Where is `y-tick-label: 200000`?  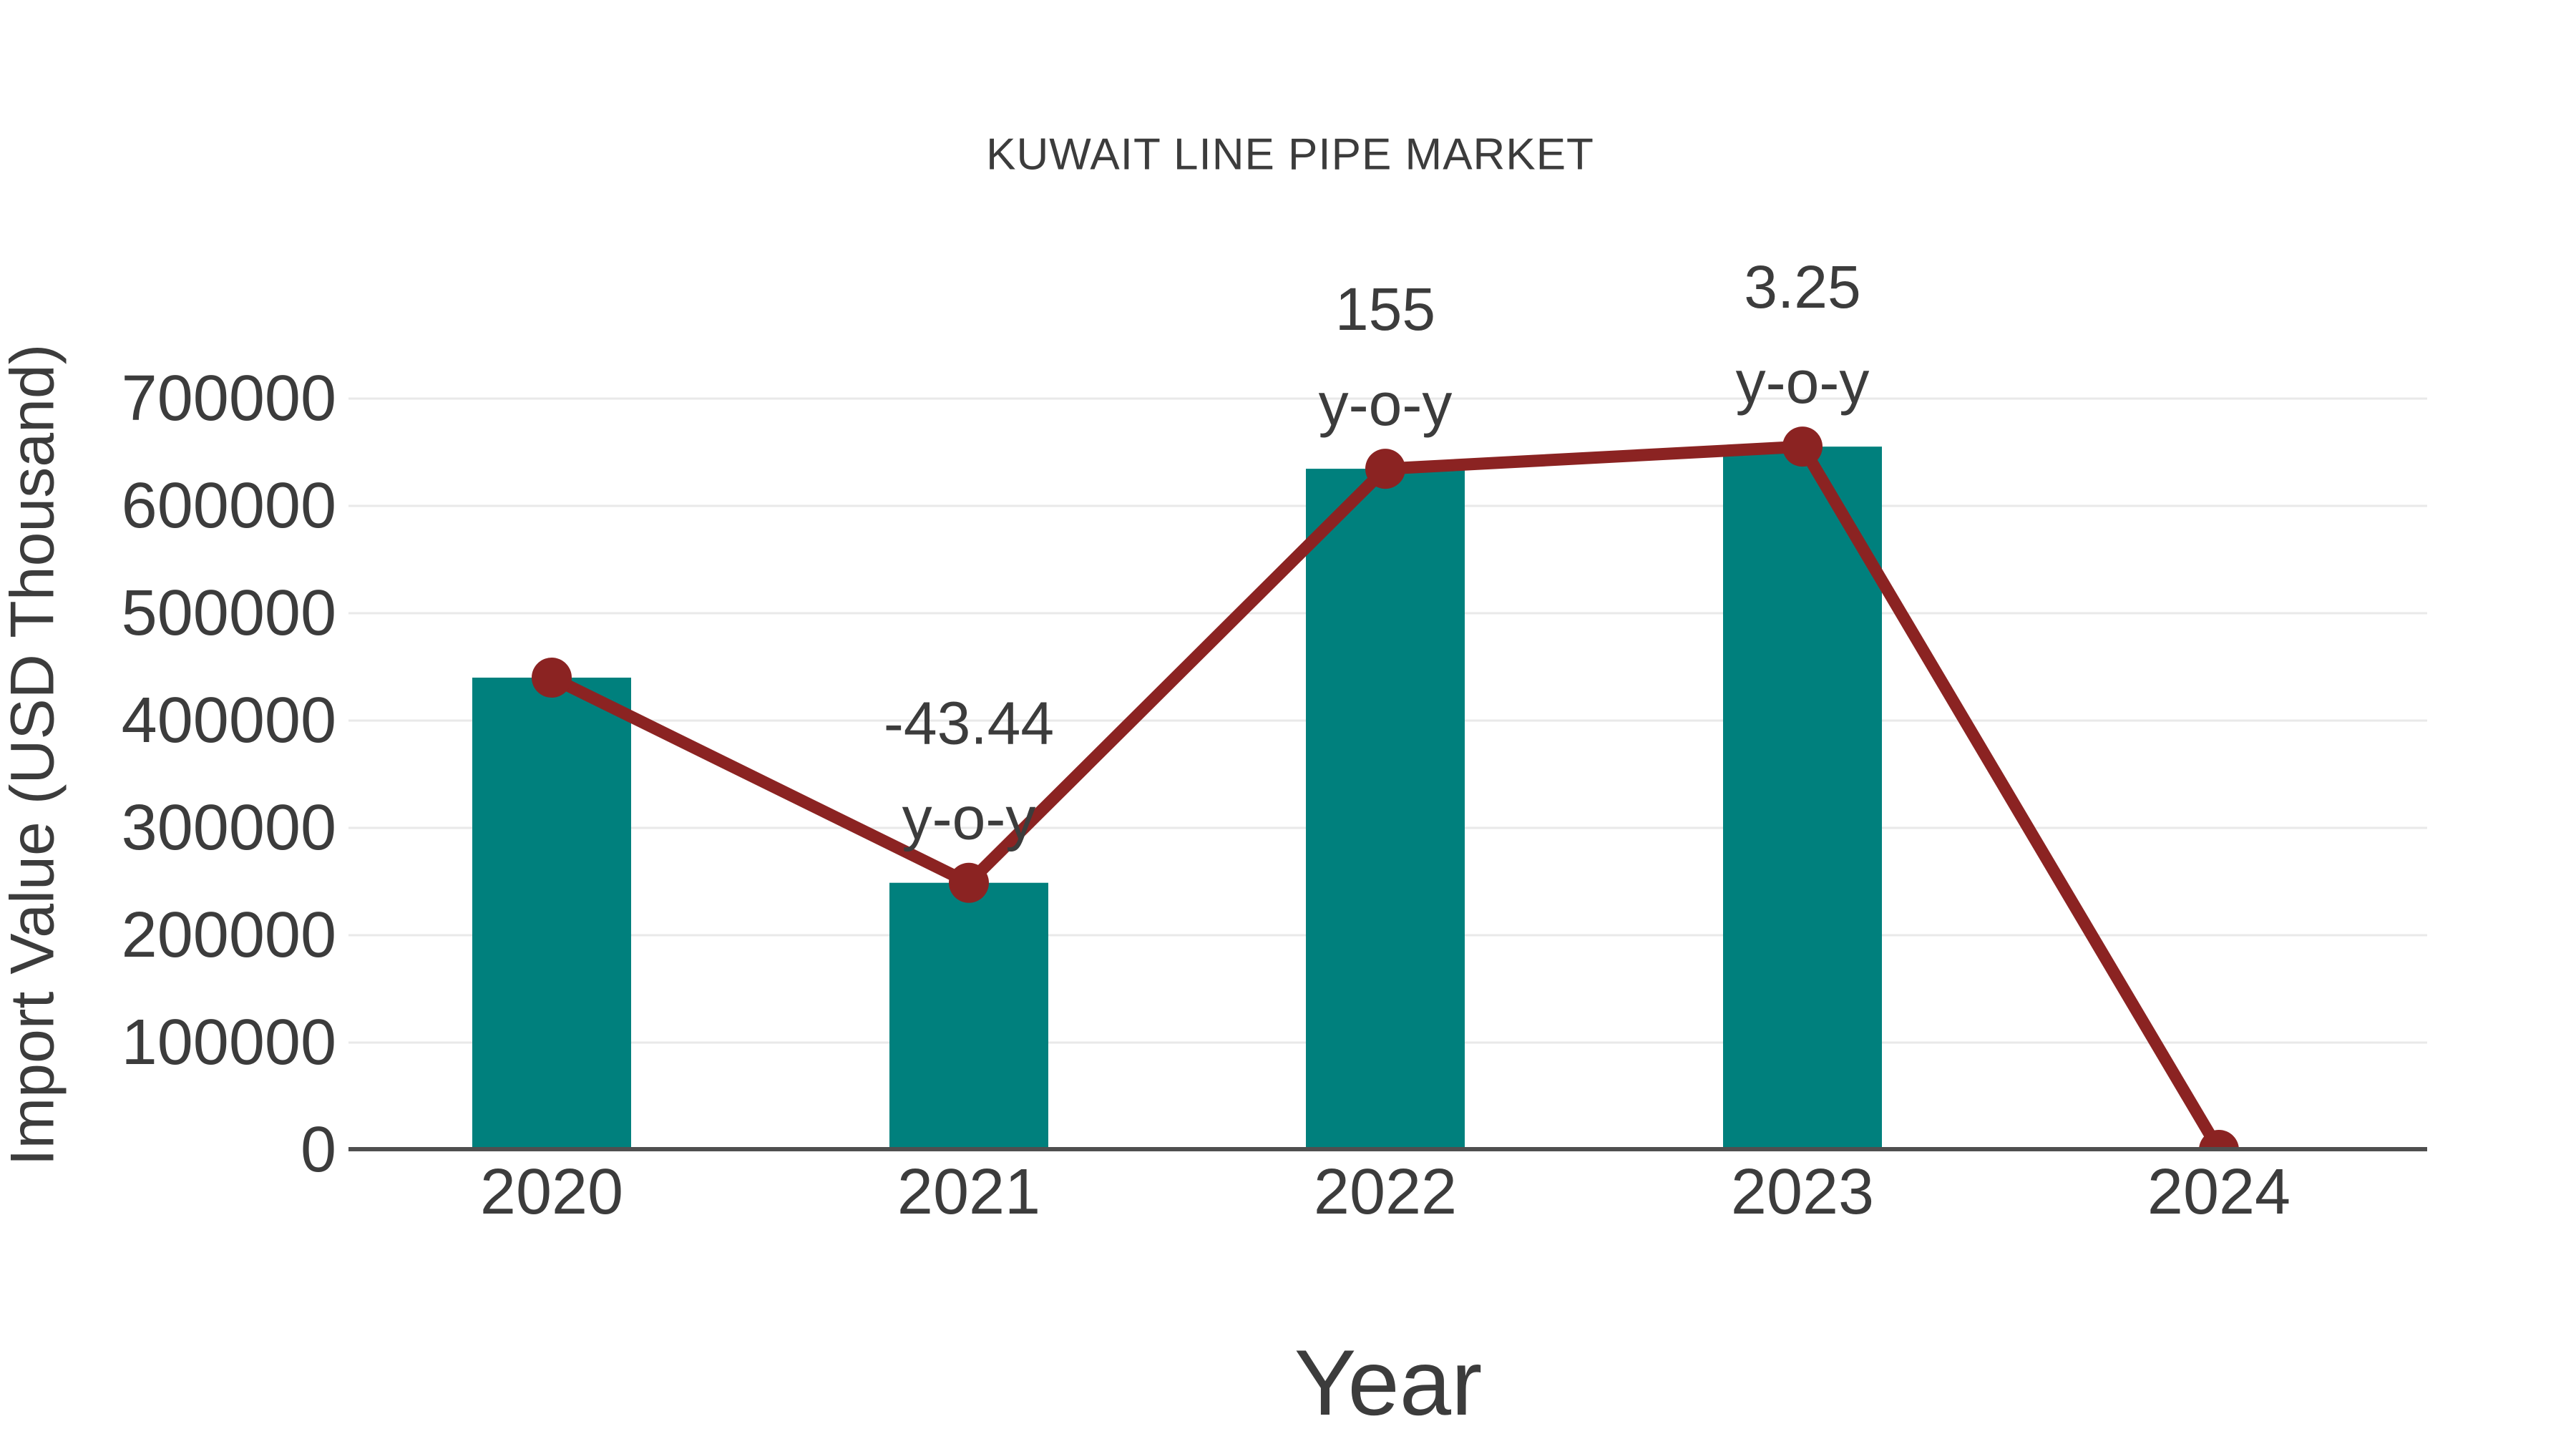
y-tick-label: 200000 is located at coordinates (229, 935).